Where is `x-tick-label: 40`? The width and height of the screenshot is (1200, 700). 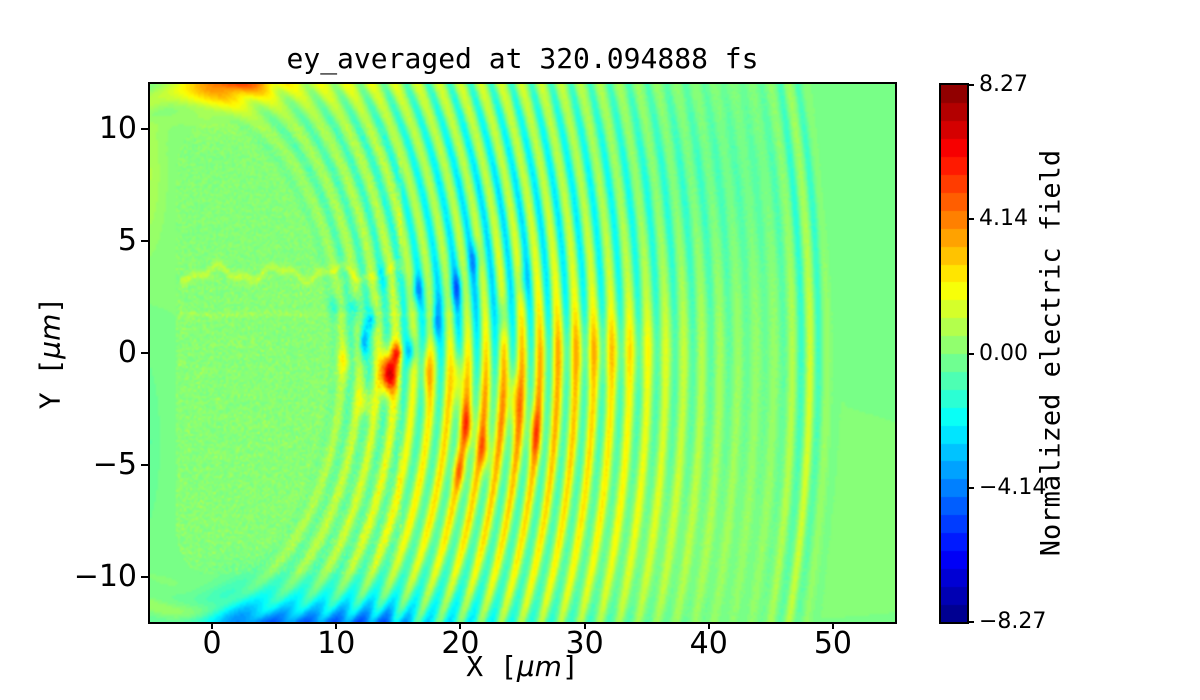
x-tick-label: 40 is located at coordinates (708, 643).